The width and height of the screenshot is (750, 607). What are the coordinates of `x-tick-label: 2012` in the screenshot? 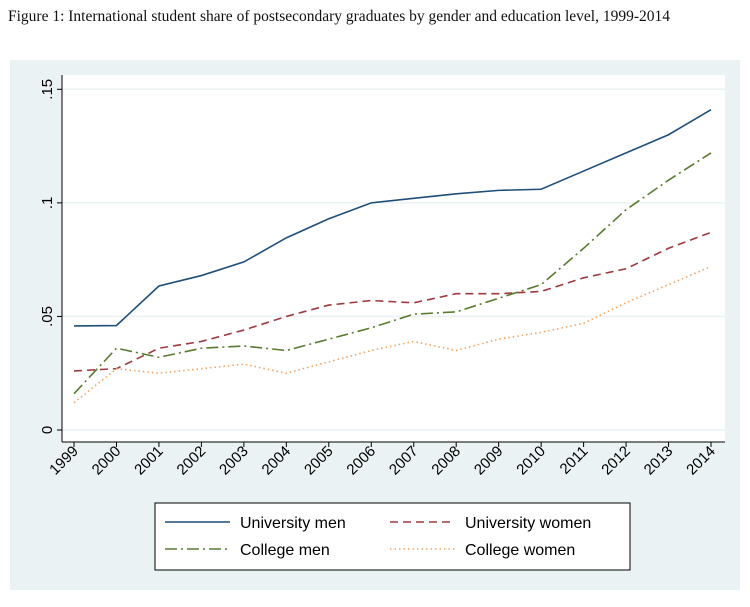 It's located at (616, 461).